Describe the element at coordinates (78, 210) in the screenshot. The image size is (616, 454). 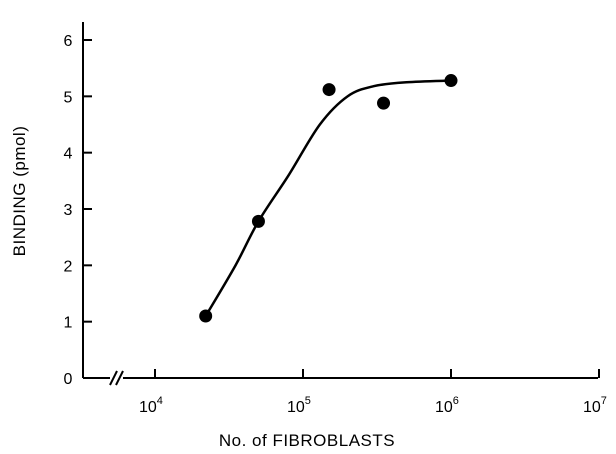
I see `y-axis-ticks: 0 1 2 3 4 5 6` at that location.